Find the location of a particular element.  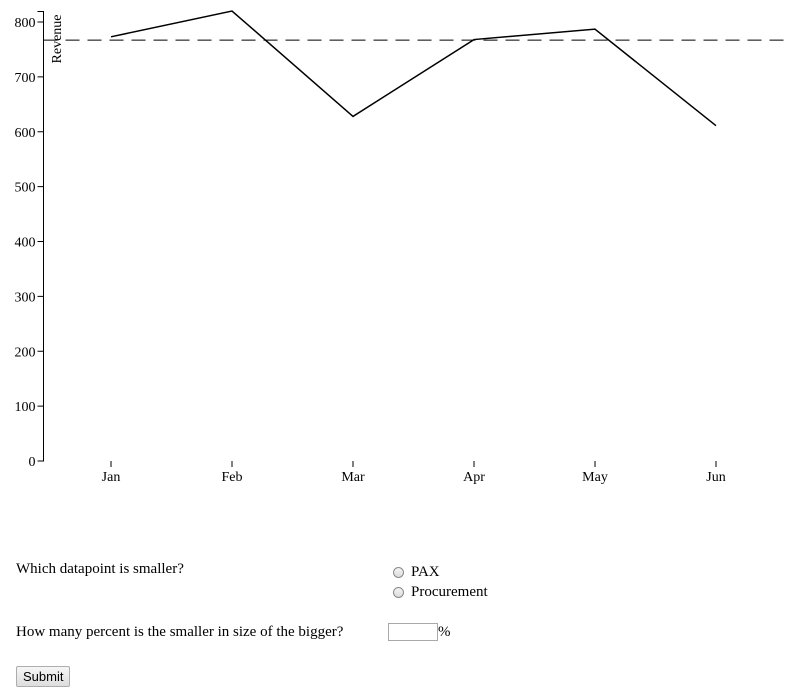

percent-input is located at coordinates (413, 632).